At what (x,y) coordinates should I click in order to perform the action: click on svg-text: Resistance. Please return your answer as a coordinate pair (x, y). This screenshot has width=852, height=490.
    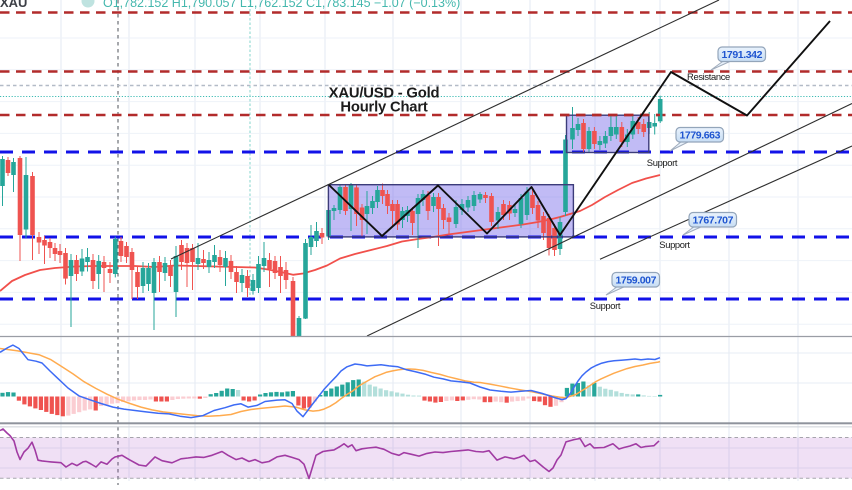
    Looking at the image, I should click on (708, 76).